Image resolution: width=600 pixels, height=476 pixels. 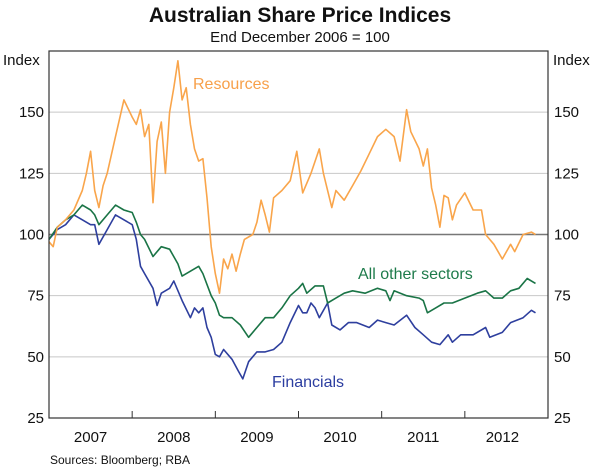 I want to click on series-label-all-other-sectors: All other sectors, so click(x=415, y=274).